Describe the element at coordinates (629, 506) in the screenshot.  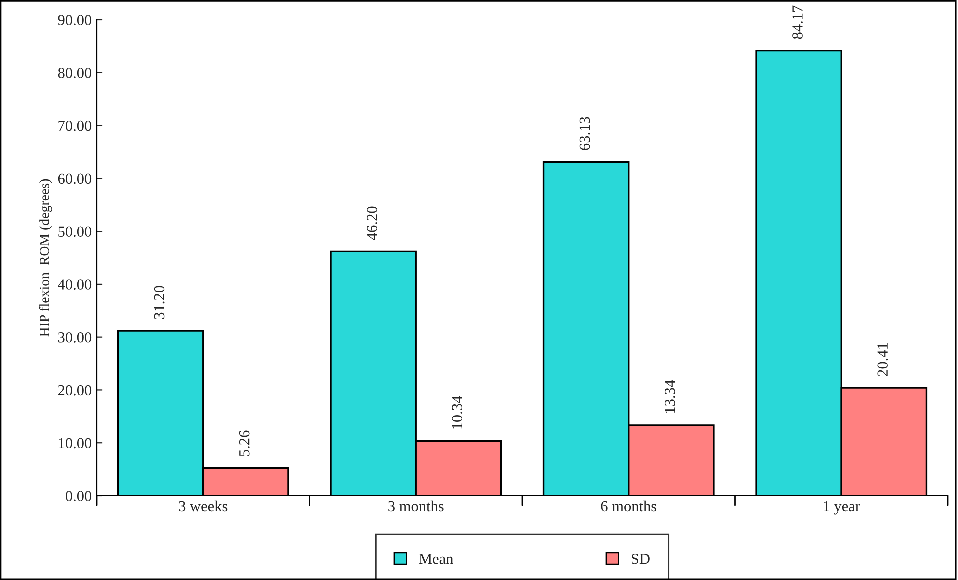
I see `x-tick-label: 6 months` at that location.